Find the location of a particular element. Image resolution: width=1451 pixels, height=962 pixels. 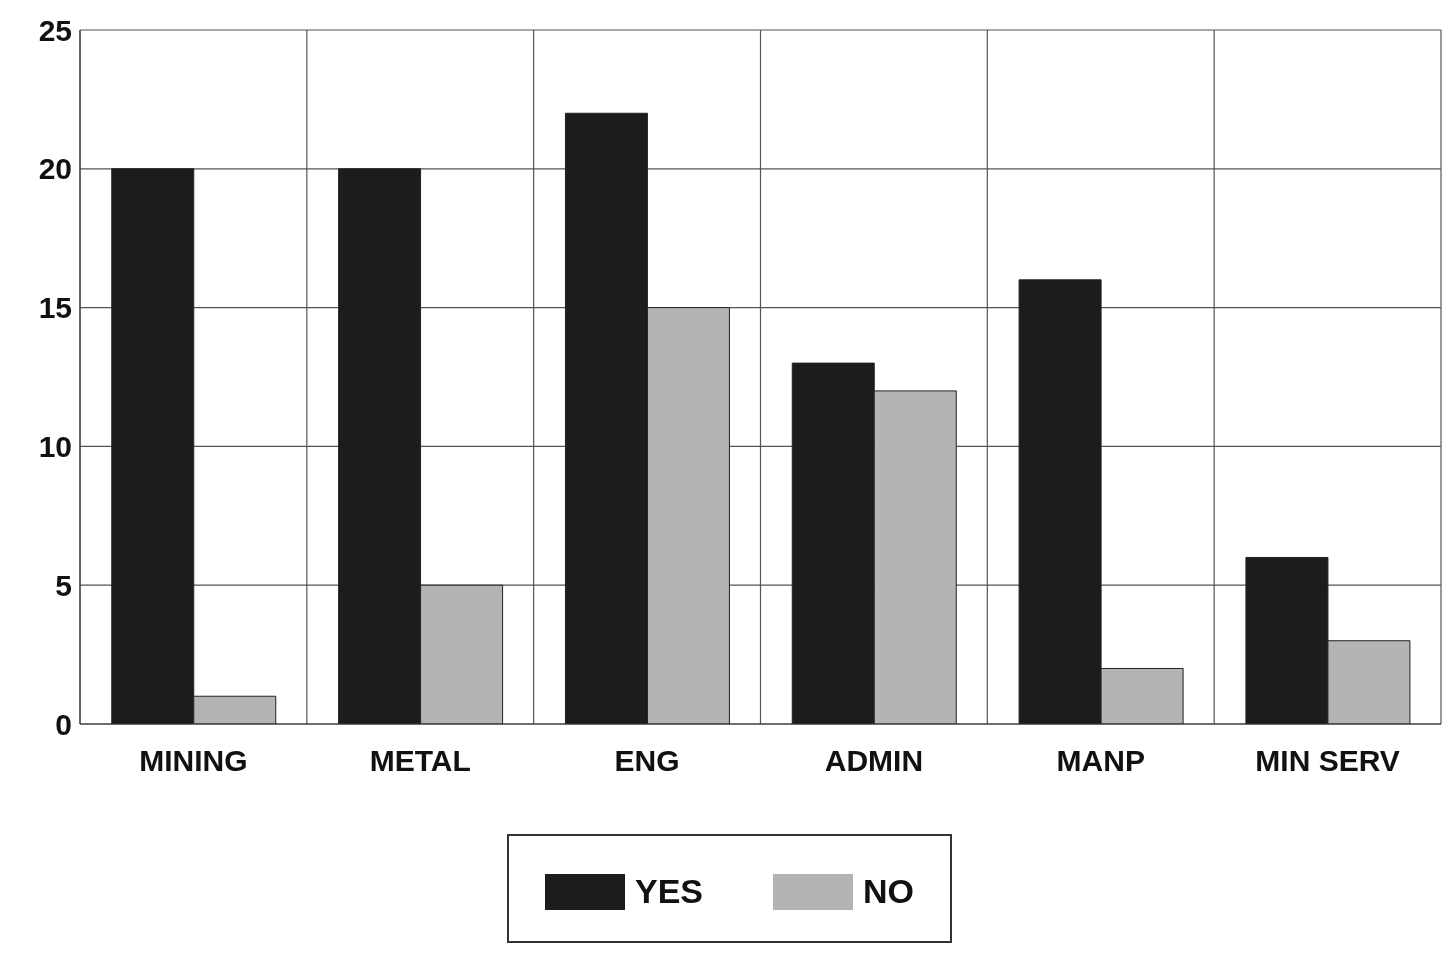

y-tick-label: 25 is located at coordinates (55, 30).